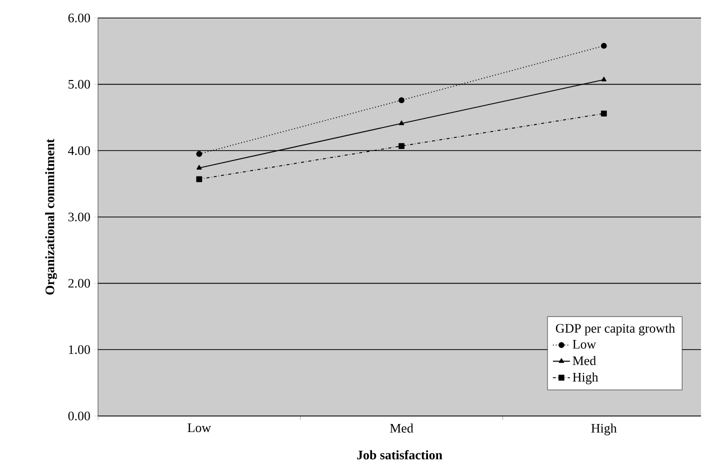 The width and height of the screenshot is (705, 473). What do you see at coordinates (79, 349) in the screenshot?
I see `y-tick-label: 1.00` at bounding box center [79, 349].